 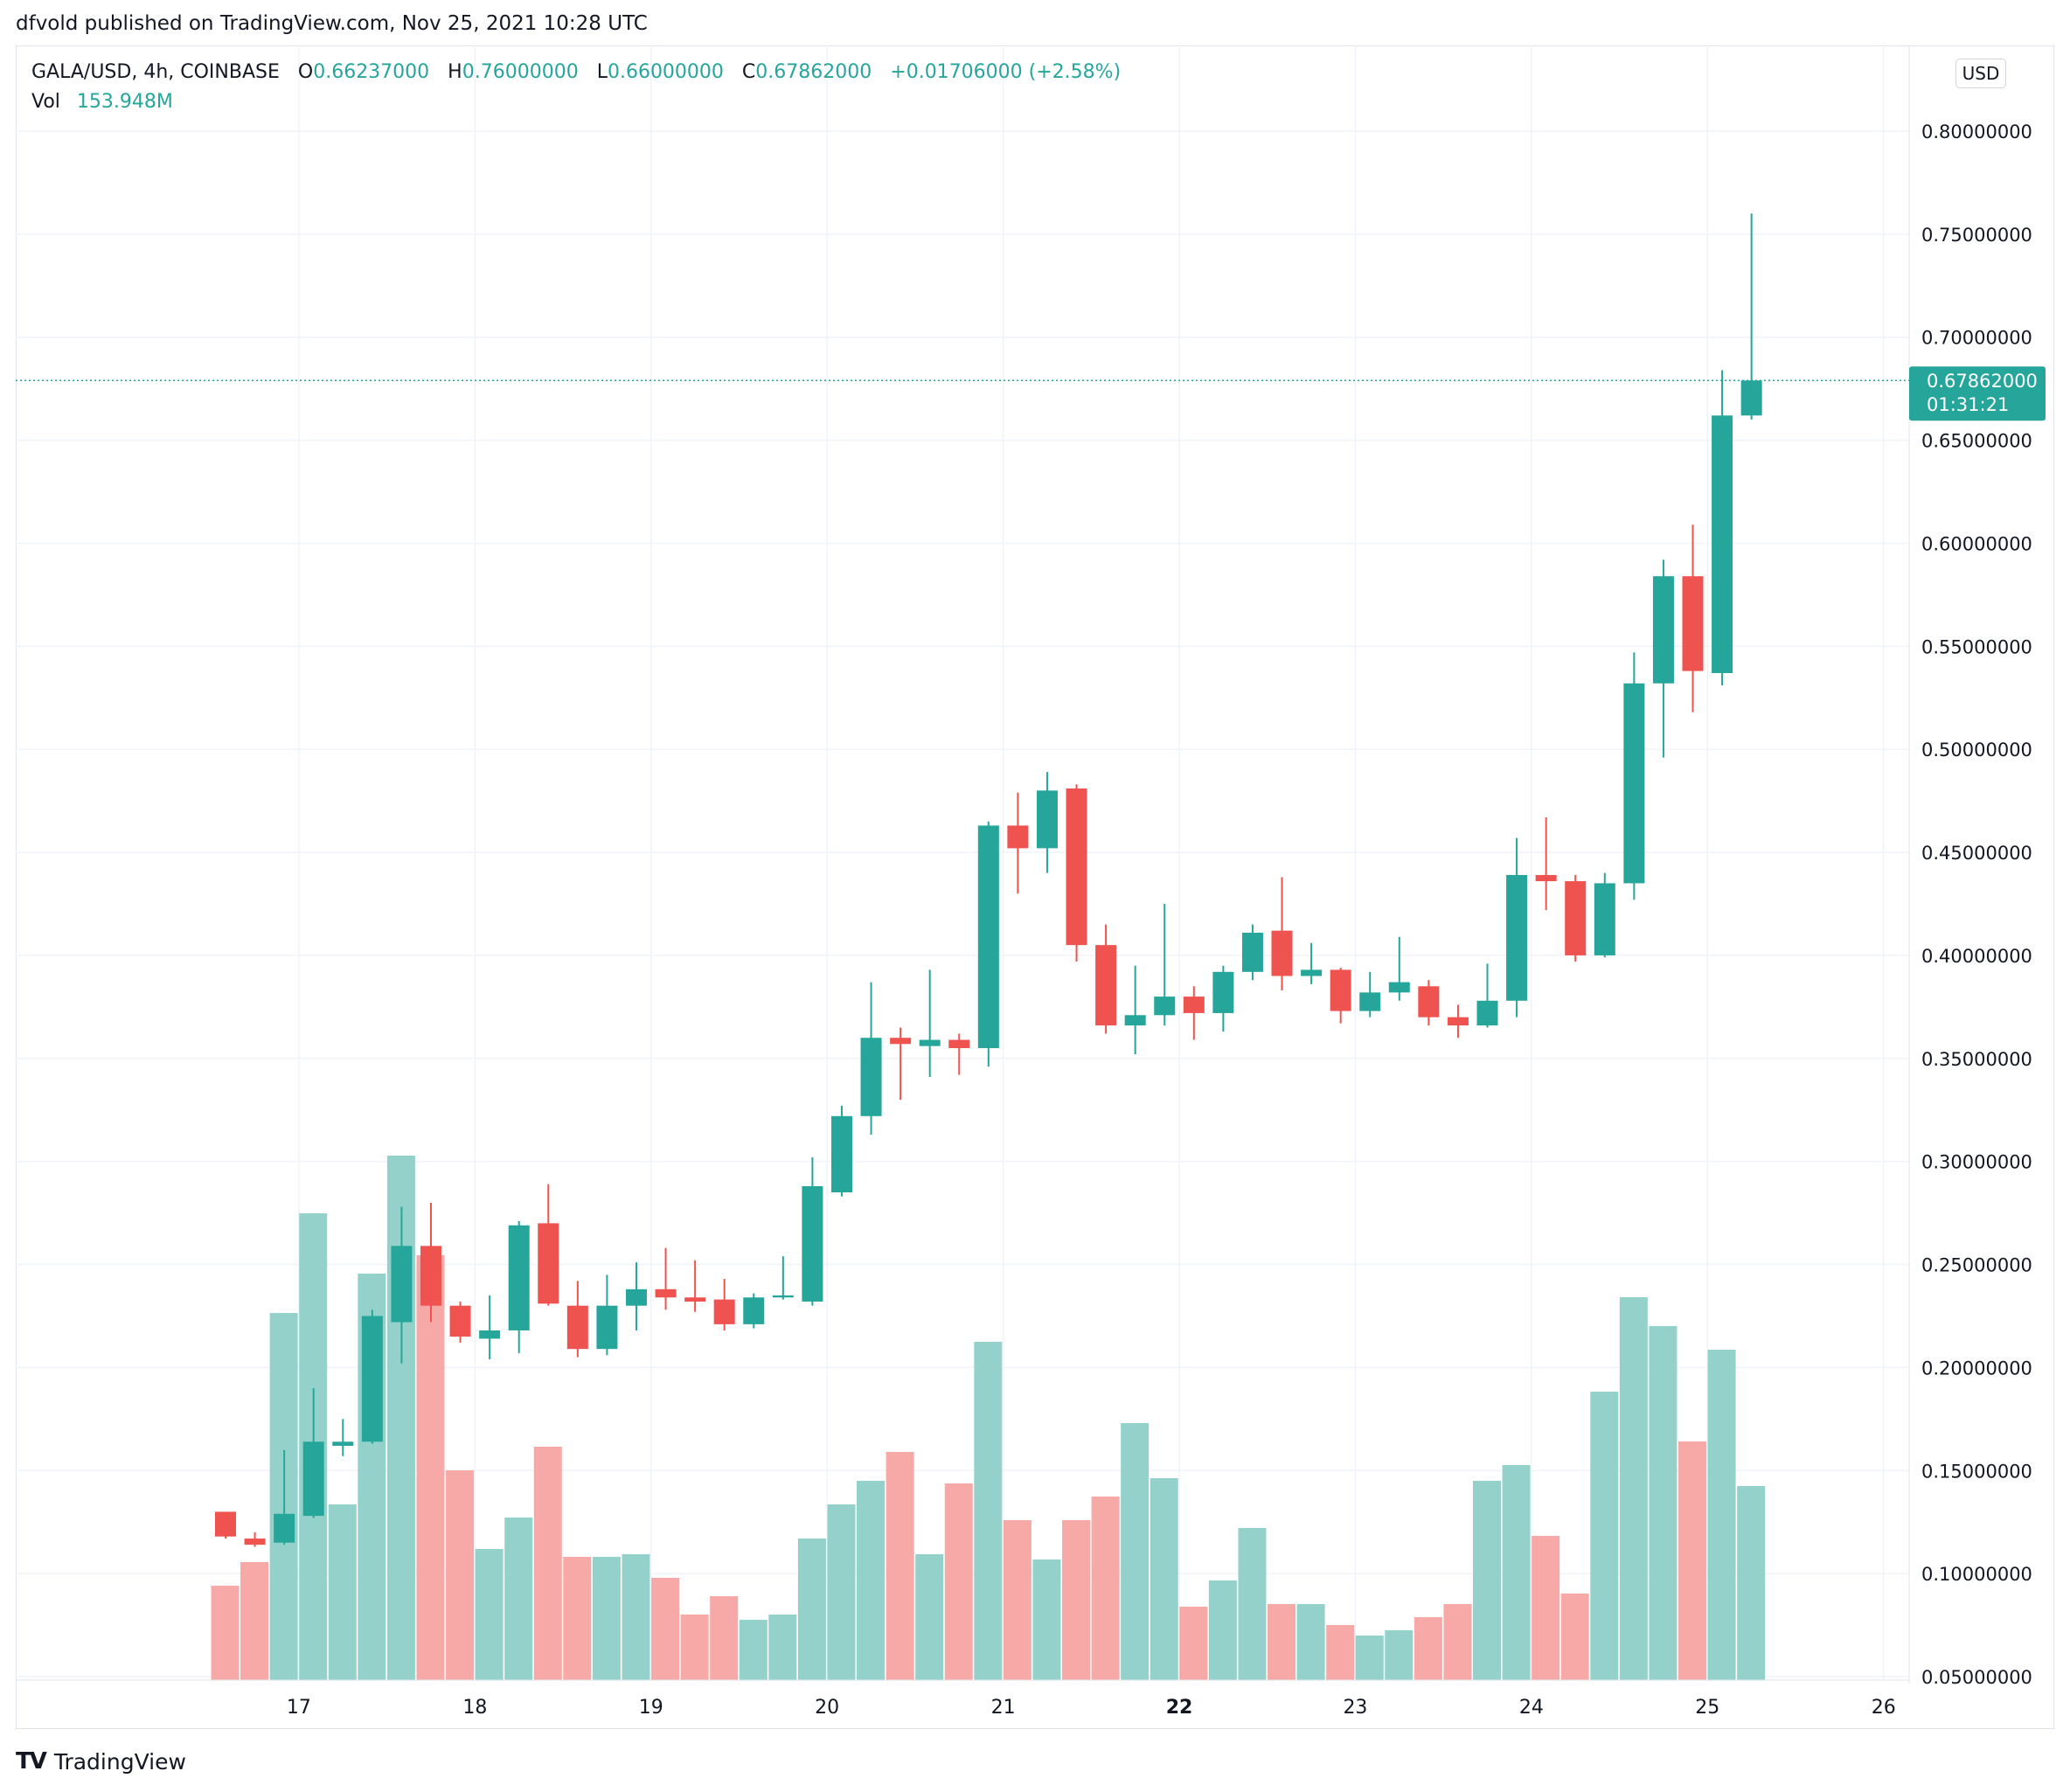 What do you see at coordinates (520, 72) in the screenshot?
I see `legend-high-value: 0.76000000` at bounding box center [520, 72].